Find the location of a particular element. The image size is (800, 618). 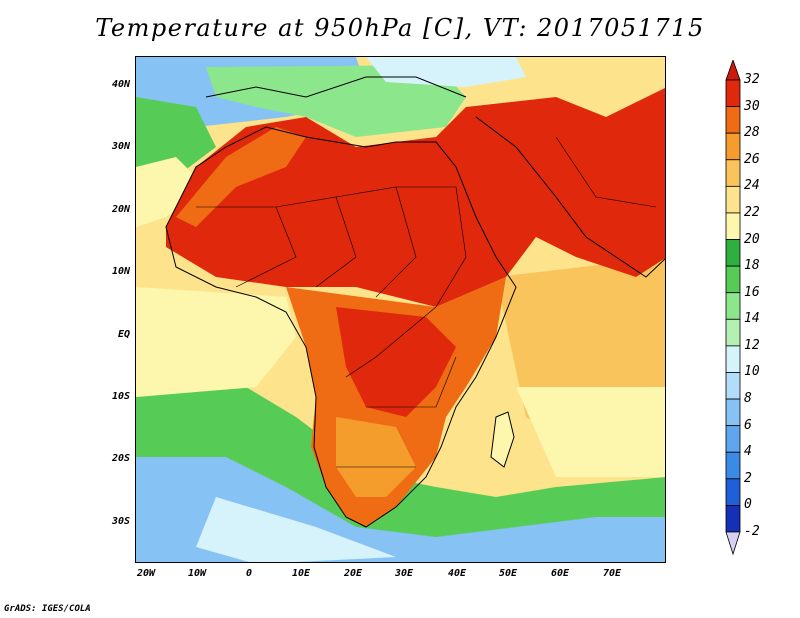

colorbar-label: 30 is located at coordinates (752, 106).